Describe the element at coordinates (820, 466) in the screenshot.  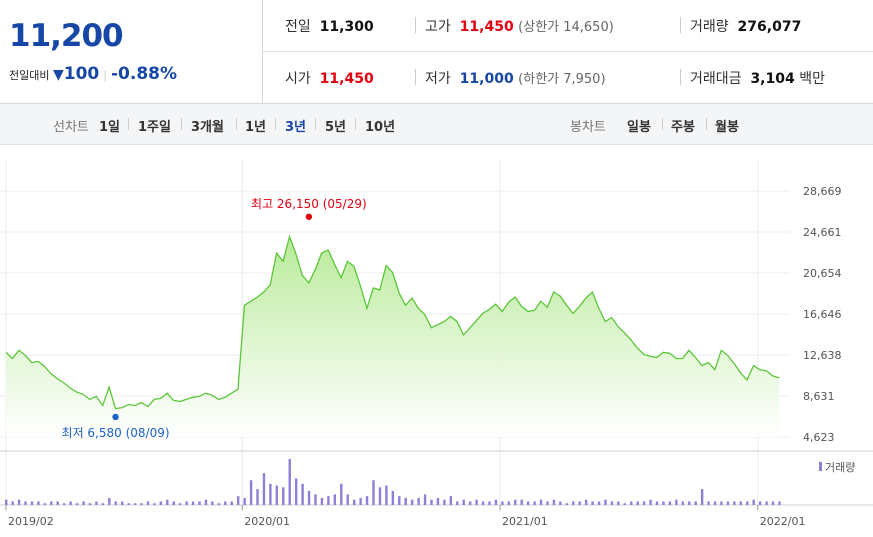
I see `volume-legend-swatch` at that location.